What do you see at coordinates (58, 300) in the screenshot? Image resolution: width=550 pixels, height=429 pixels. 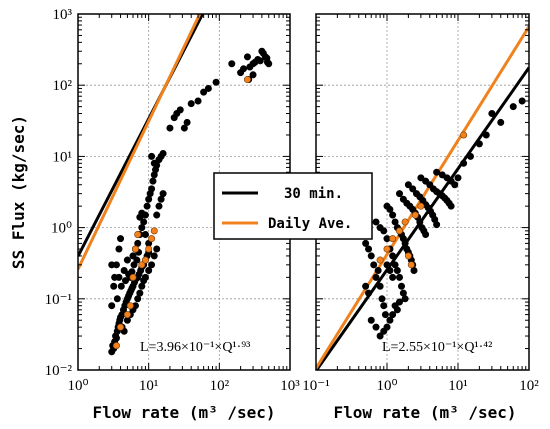 I see `y-tick-label: 10⁻¹` at bounding box center [58, 300].